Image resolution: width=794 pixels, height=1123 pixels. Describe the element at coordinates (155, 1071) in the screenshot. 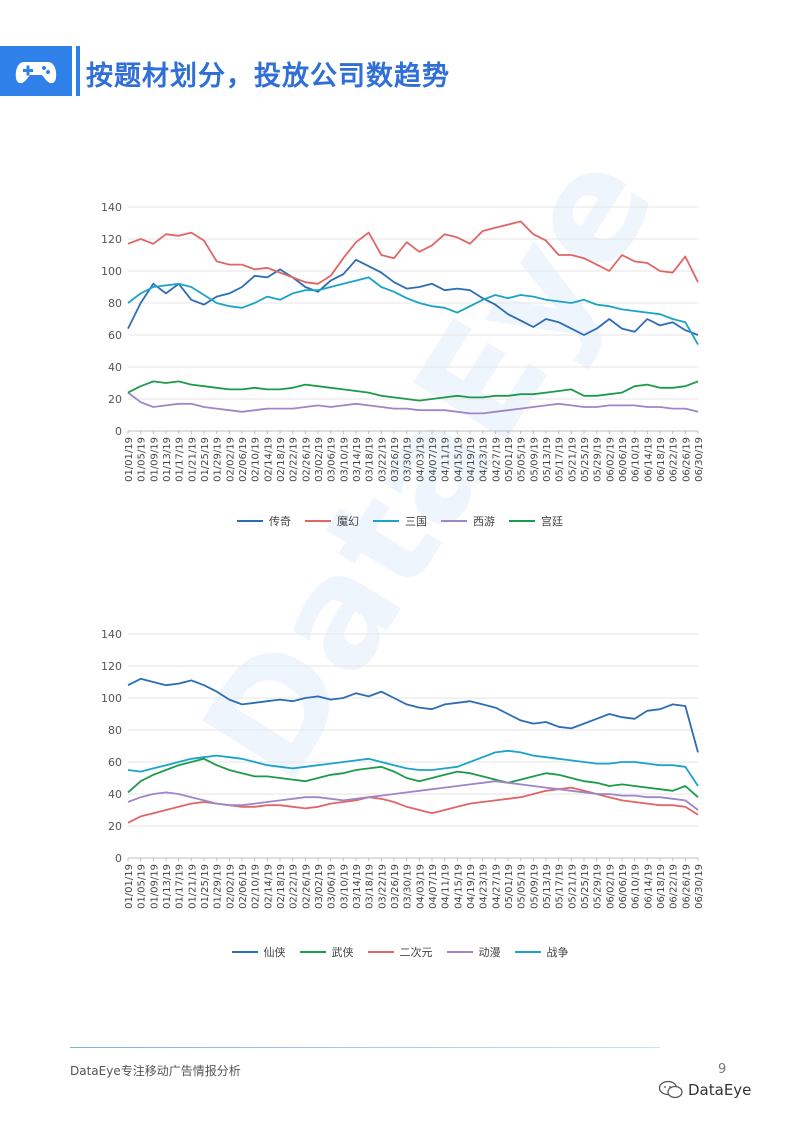

I see `footer-text: DataEye专注移动广告情报分析` at that location.